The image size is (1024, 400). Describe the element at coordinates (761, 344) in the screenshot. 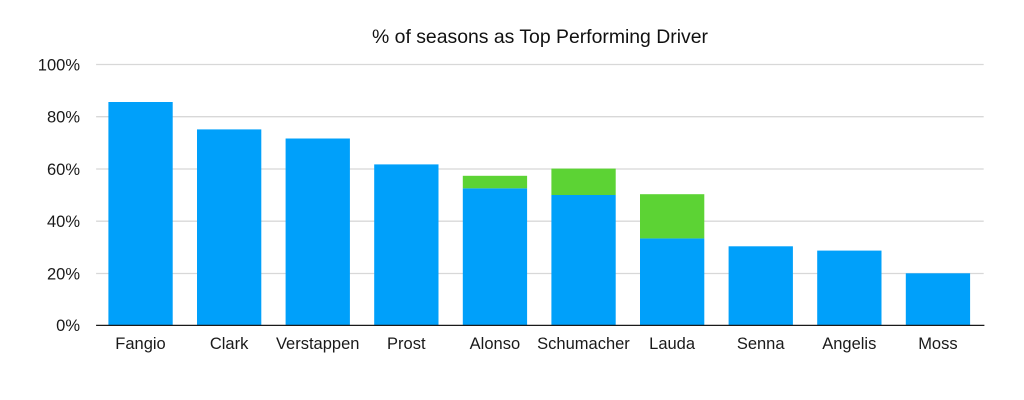

I see `svg-text: Senna` at that location.